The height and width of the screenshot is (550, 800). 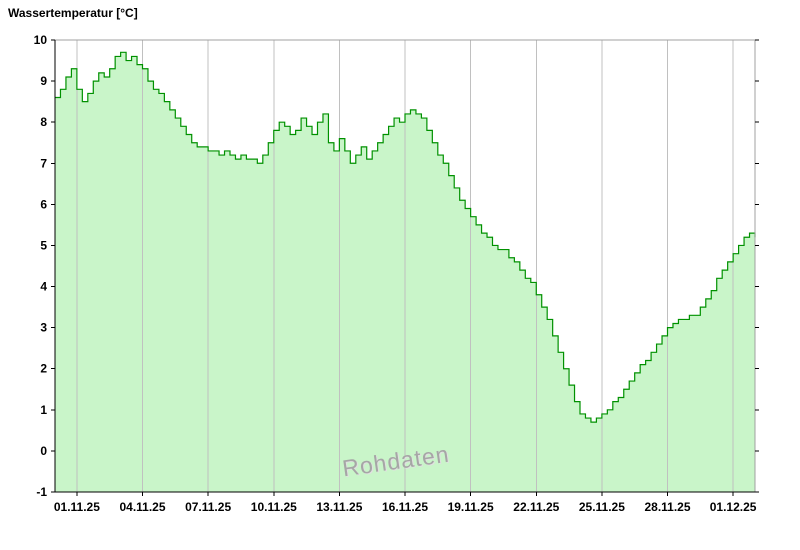 I want to click on x-tick-label: 01.12.25, so click(x=733, y=507).